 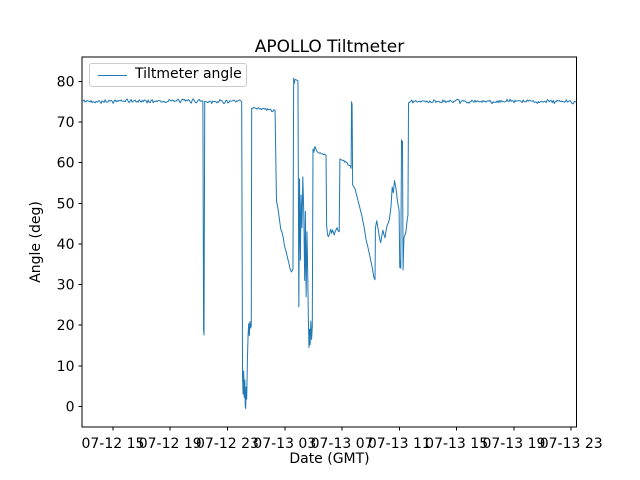 What do you see at coordinates (329, 47) in the screenshot?
I see `chart-title: APOLLO Tiltmeter` at bounding box center [329, 47].